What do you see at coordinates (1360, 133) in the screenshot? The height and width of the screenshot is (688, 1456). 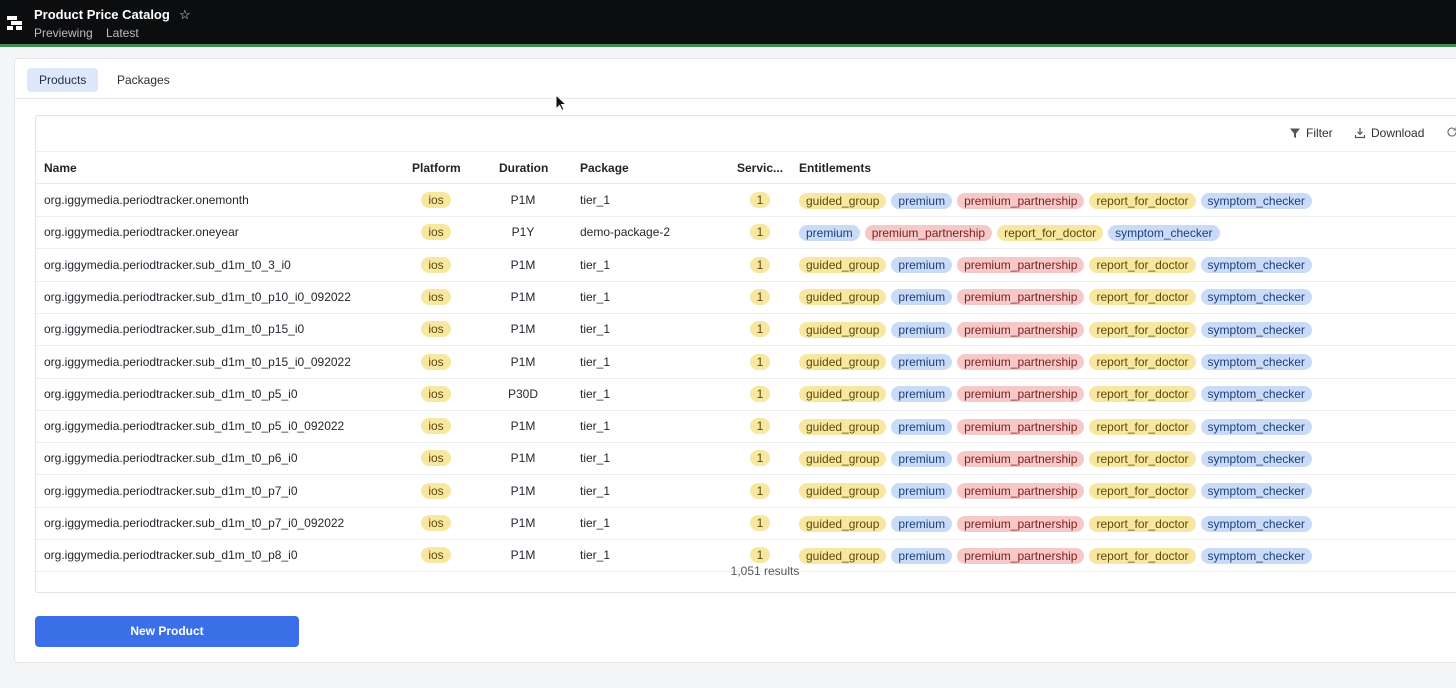 I see `download-icon` at bounding box center [1360, 133].